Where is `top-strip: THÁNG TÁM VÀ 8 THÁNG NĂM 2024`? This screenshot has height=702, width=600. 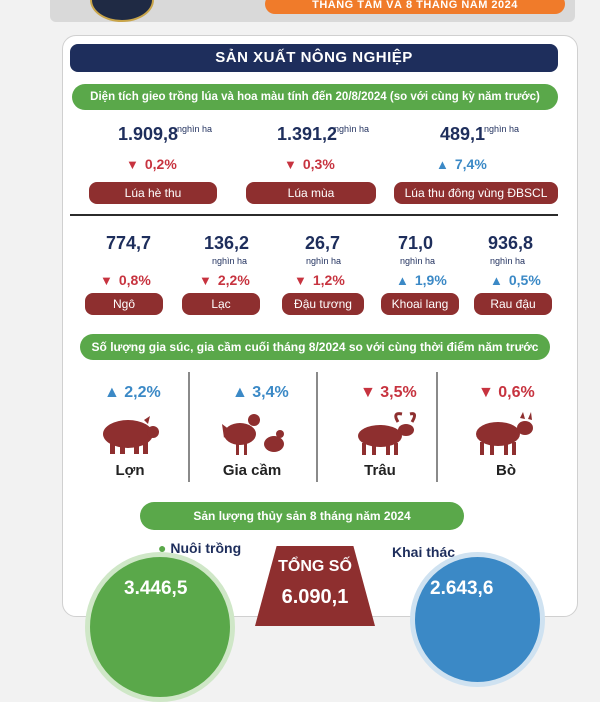 top-strip: THÁNG TÁM VÀ 8 THÁNG NĂM 2024 is located at coordinates (312, 11).